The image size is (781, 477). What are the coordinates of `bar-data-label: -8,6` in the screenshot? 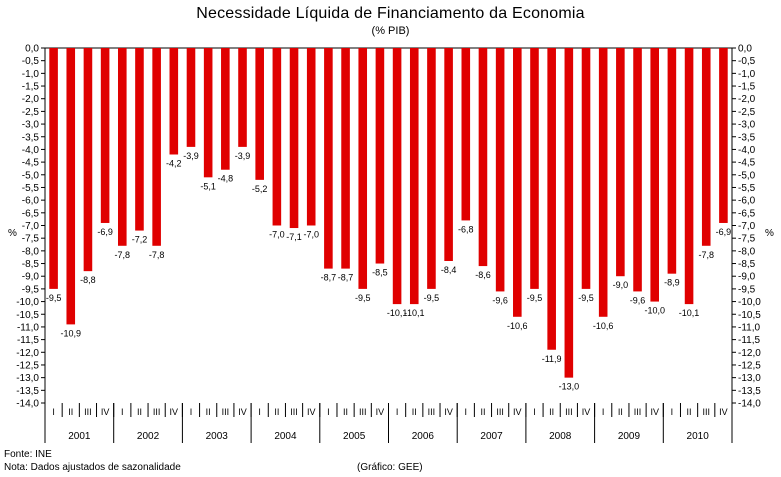 It's located at (483, 275).